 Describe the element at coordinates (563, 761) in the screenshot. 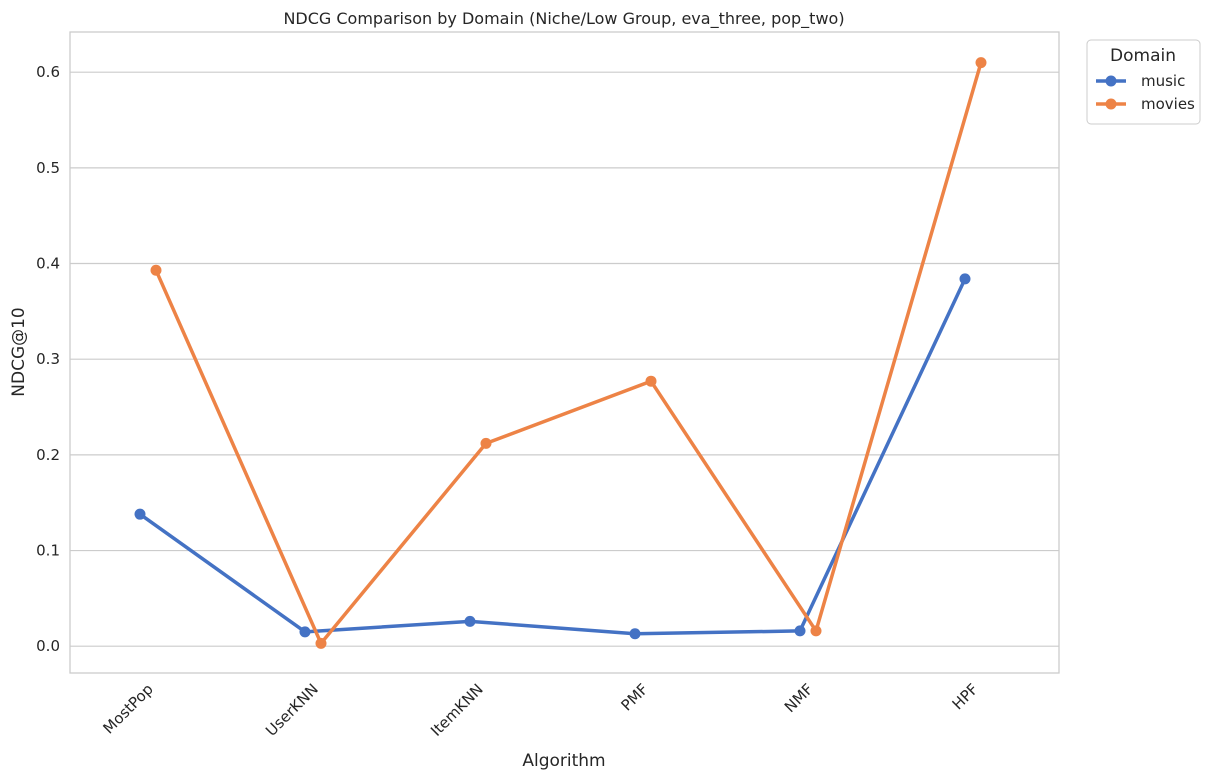

I see `x-axis-label: Algorithm` at that location.